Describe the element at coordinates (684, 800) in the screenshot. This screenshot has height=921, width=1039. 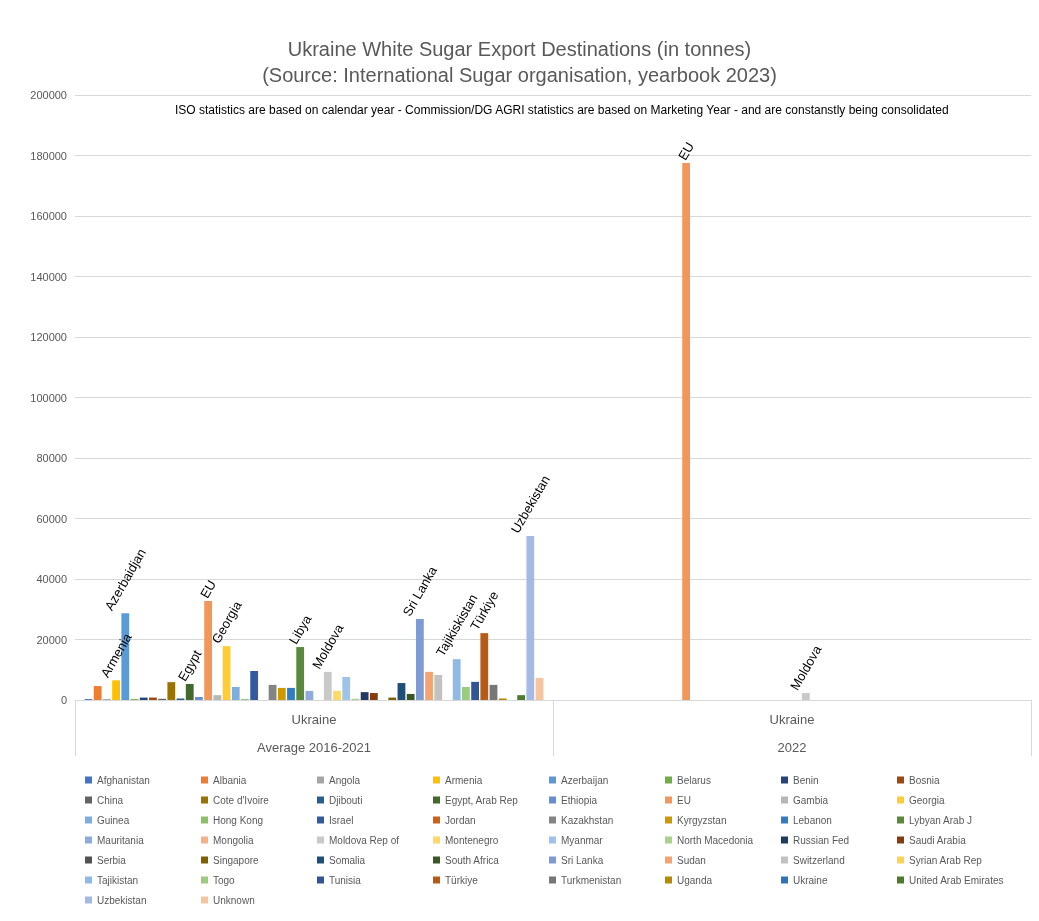
I see `legend-label: EU` at that location.